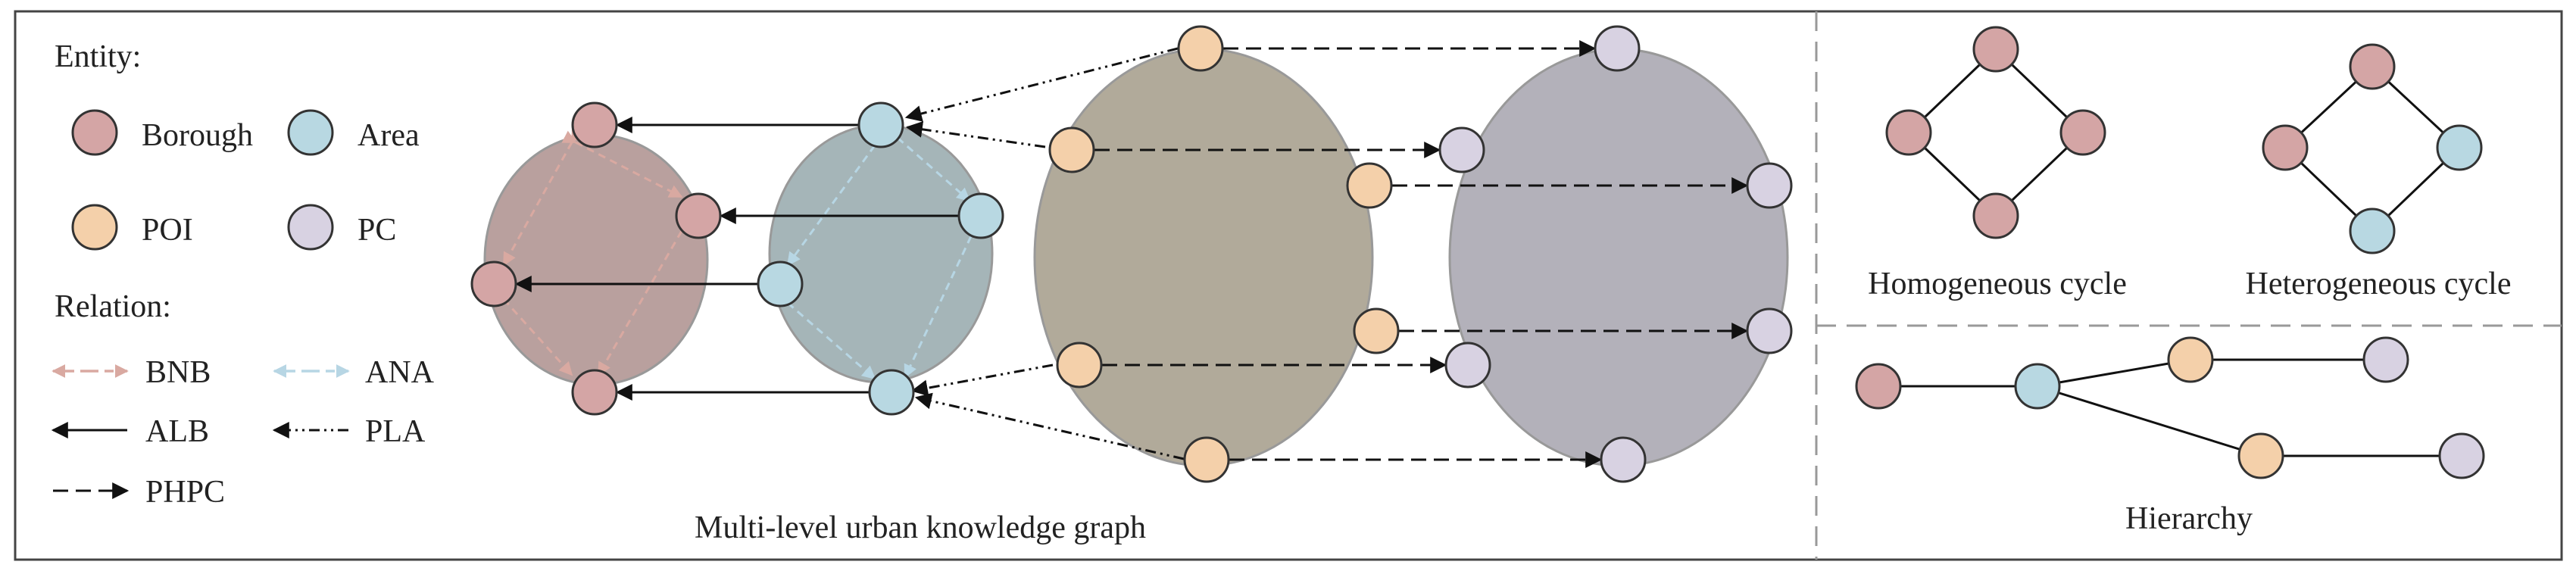 The height and width of the screenshot is (571, 2576). Describe the element at coordinates (177, 431) in the screenshot. I see `alb-legend-label: ALB` at that location.